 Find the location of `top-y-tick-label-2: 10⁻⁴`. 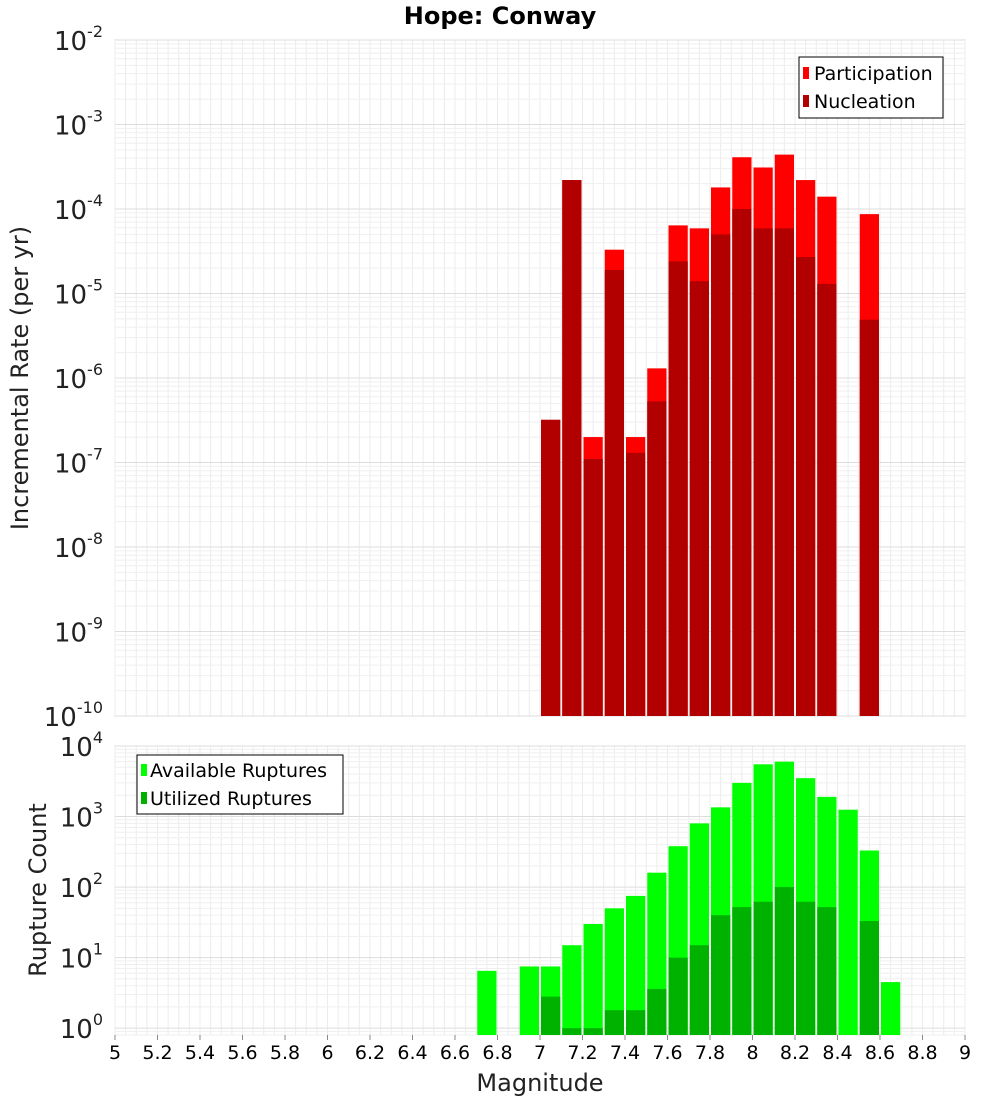

top-y-tick-label-2: 10⁻⁴ is located at coordinates (78, 208).